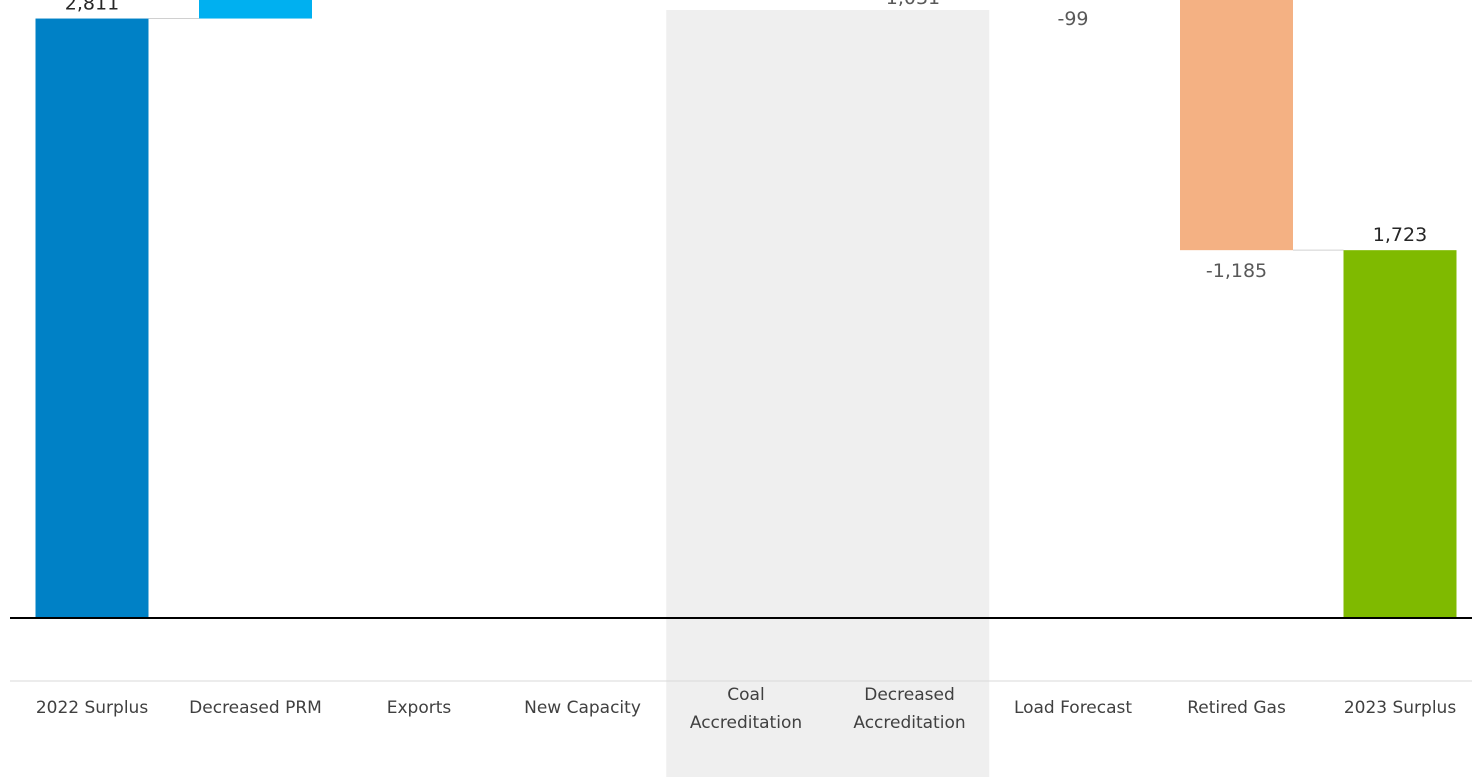 Image resolution: width=1472 pixels, height=777 pixels. What do you see at coordinates (1400, 235) in the screenshot?
I see `value-label: 1,723` at bounding box center [1400, 235].